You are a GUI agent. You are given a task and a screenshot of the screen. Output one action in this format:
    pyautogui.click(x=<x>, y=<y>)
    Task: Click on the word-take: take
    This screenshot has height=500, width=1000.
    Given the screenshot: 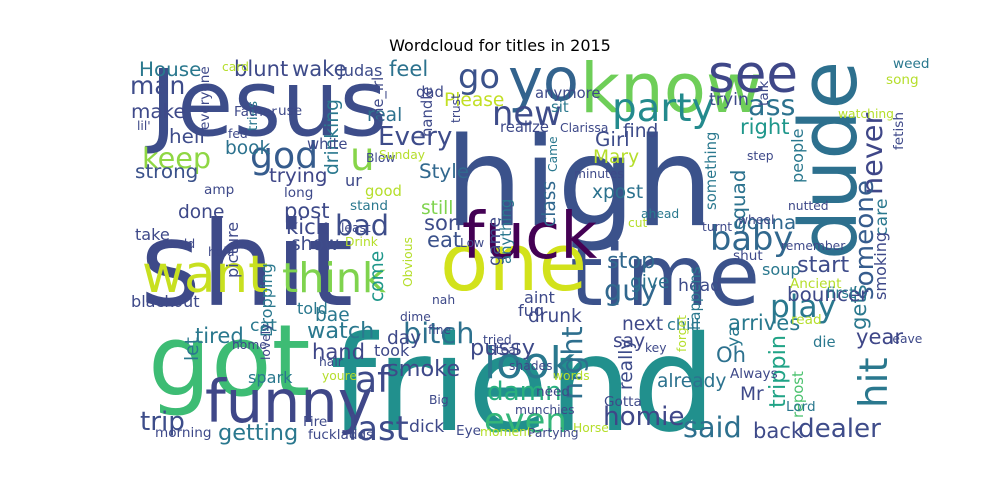 What is the action you would take?
    pyautogui.click(x=152, y=234)
    